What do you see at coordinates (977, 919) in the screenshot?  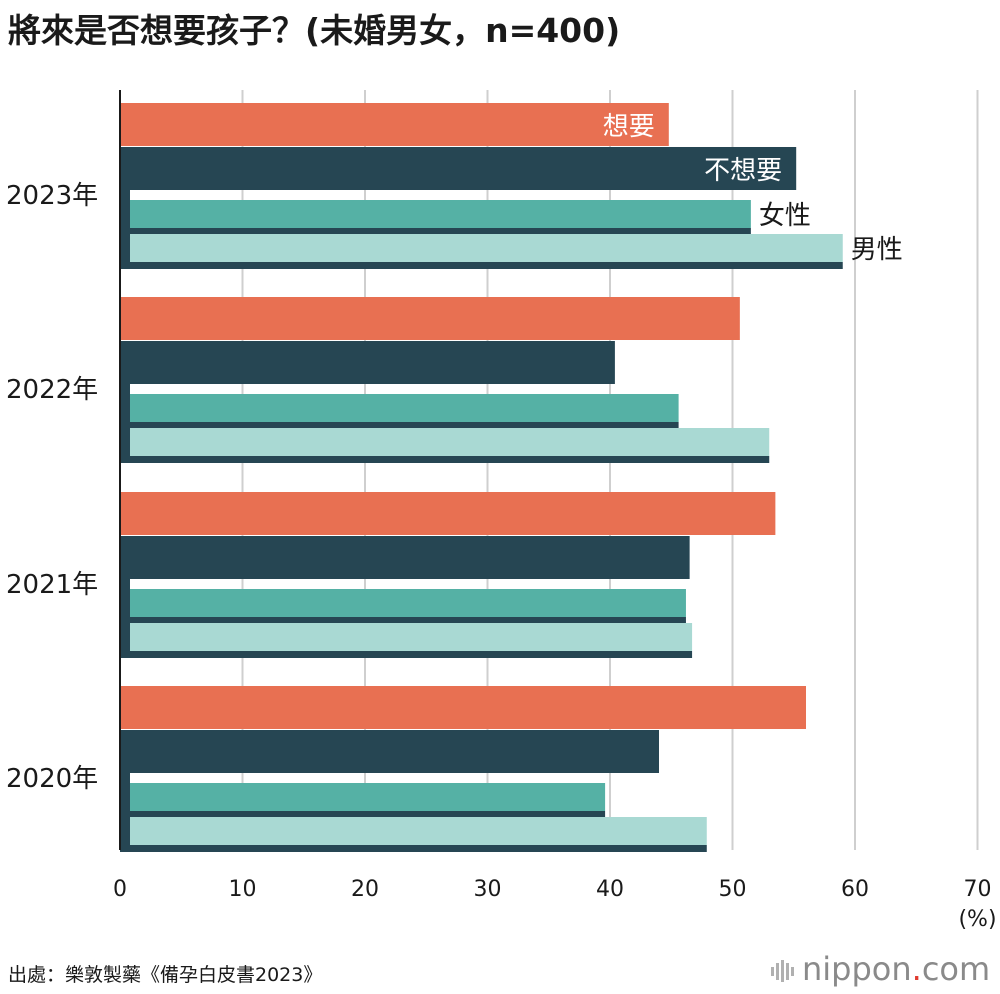 I see `x-unit-label: (%)` at bounding box center [977, 919].